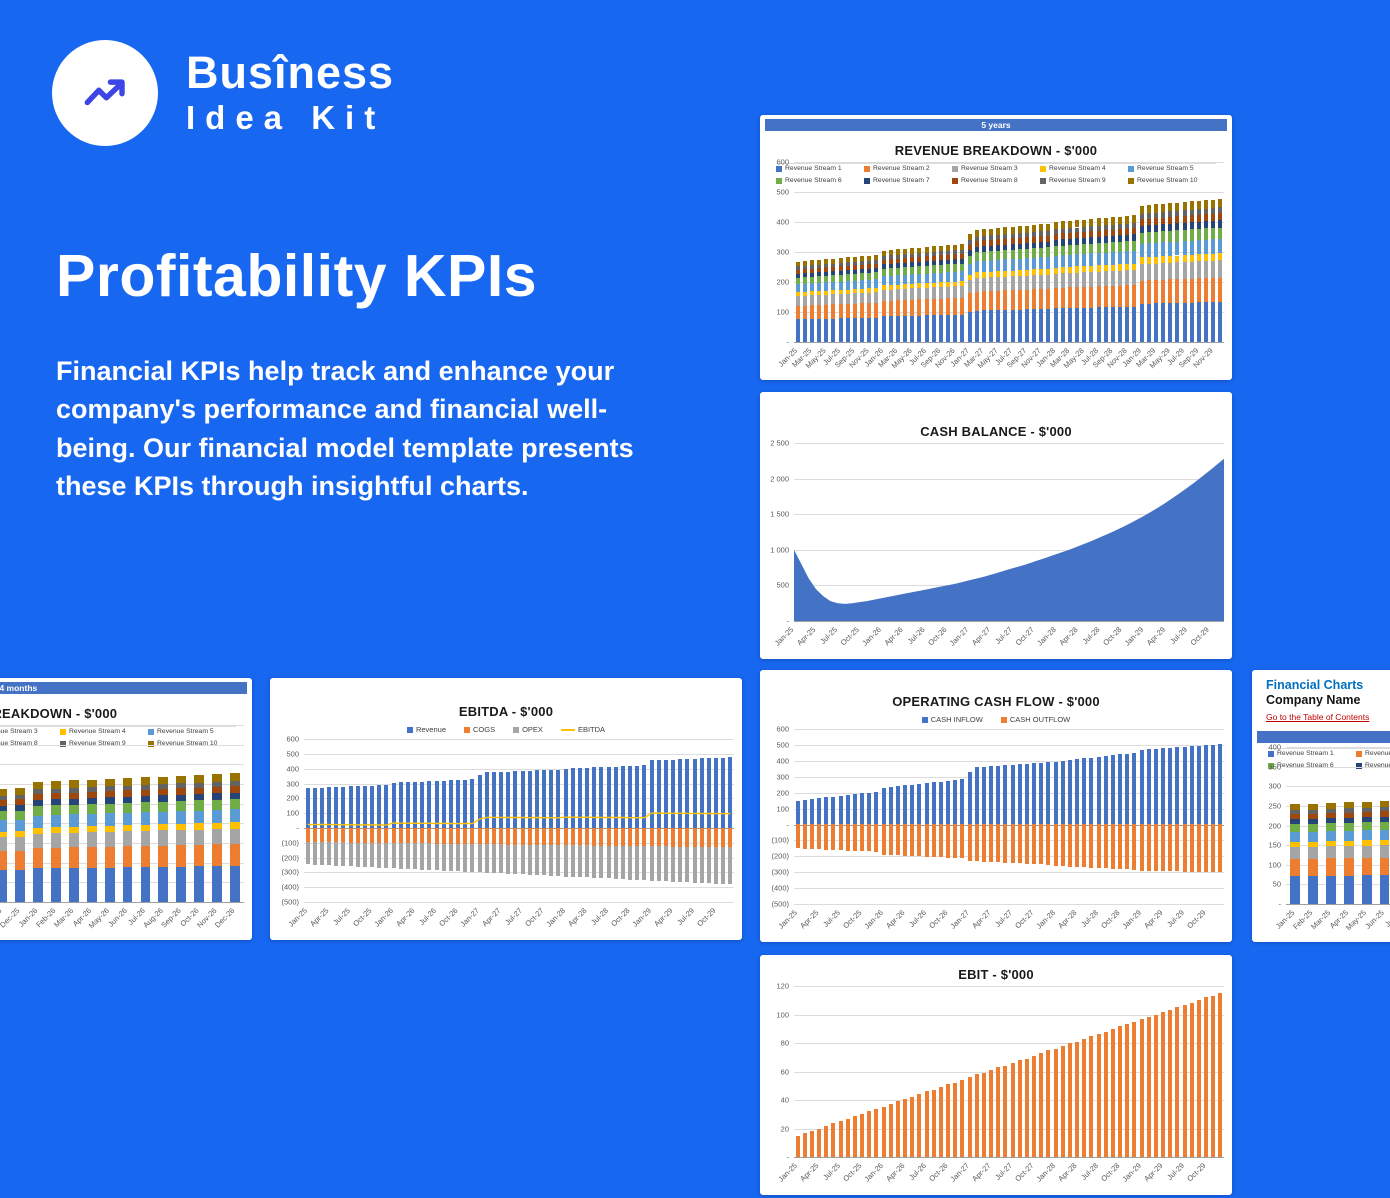 This screenshot has height=1198, width=1390. What do you see at coordinates (292, 754) in the screenshot?
I see `y-tick-label: 500` at bounding box center [292, 754].